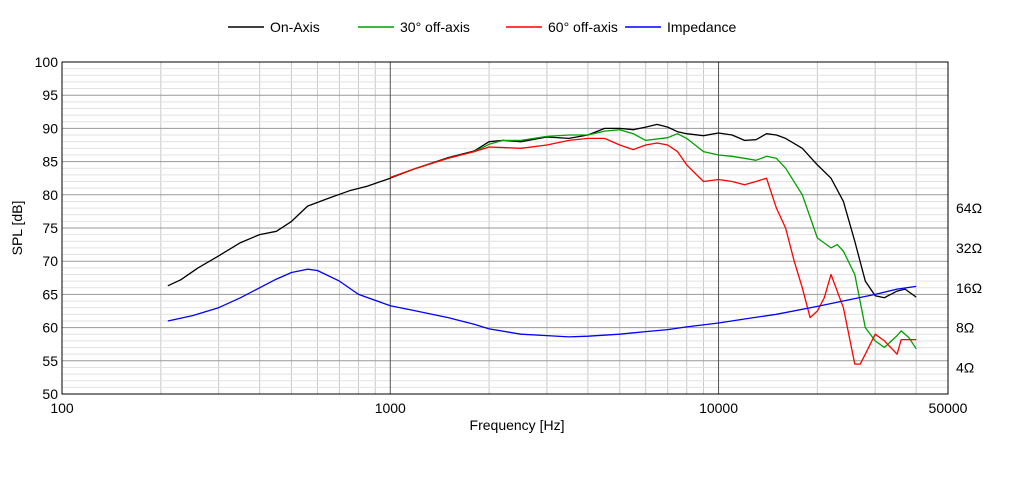  What do you see at coordinates (508, 408) in the screenshot?
I see `x-axis-ticks: 100 1000 10000 50000` at bounding box center [508, 408].